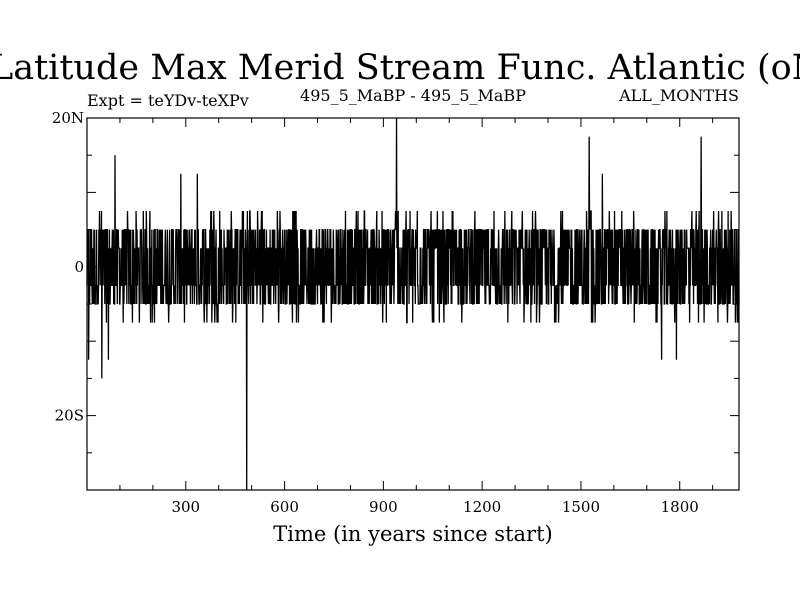 The width and height of the screenshot is (800, 600). I want to click on x-tick-label: 1800, so click(680, 507).